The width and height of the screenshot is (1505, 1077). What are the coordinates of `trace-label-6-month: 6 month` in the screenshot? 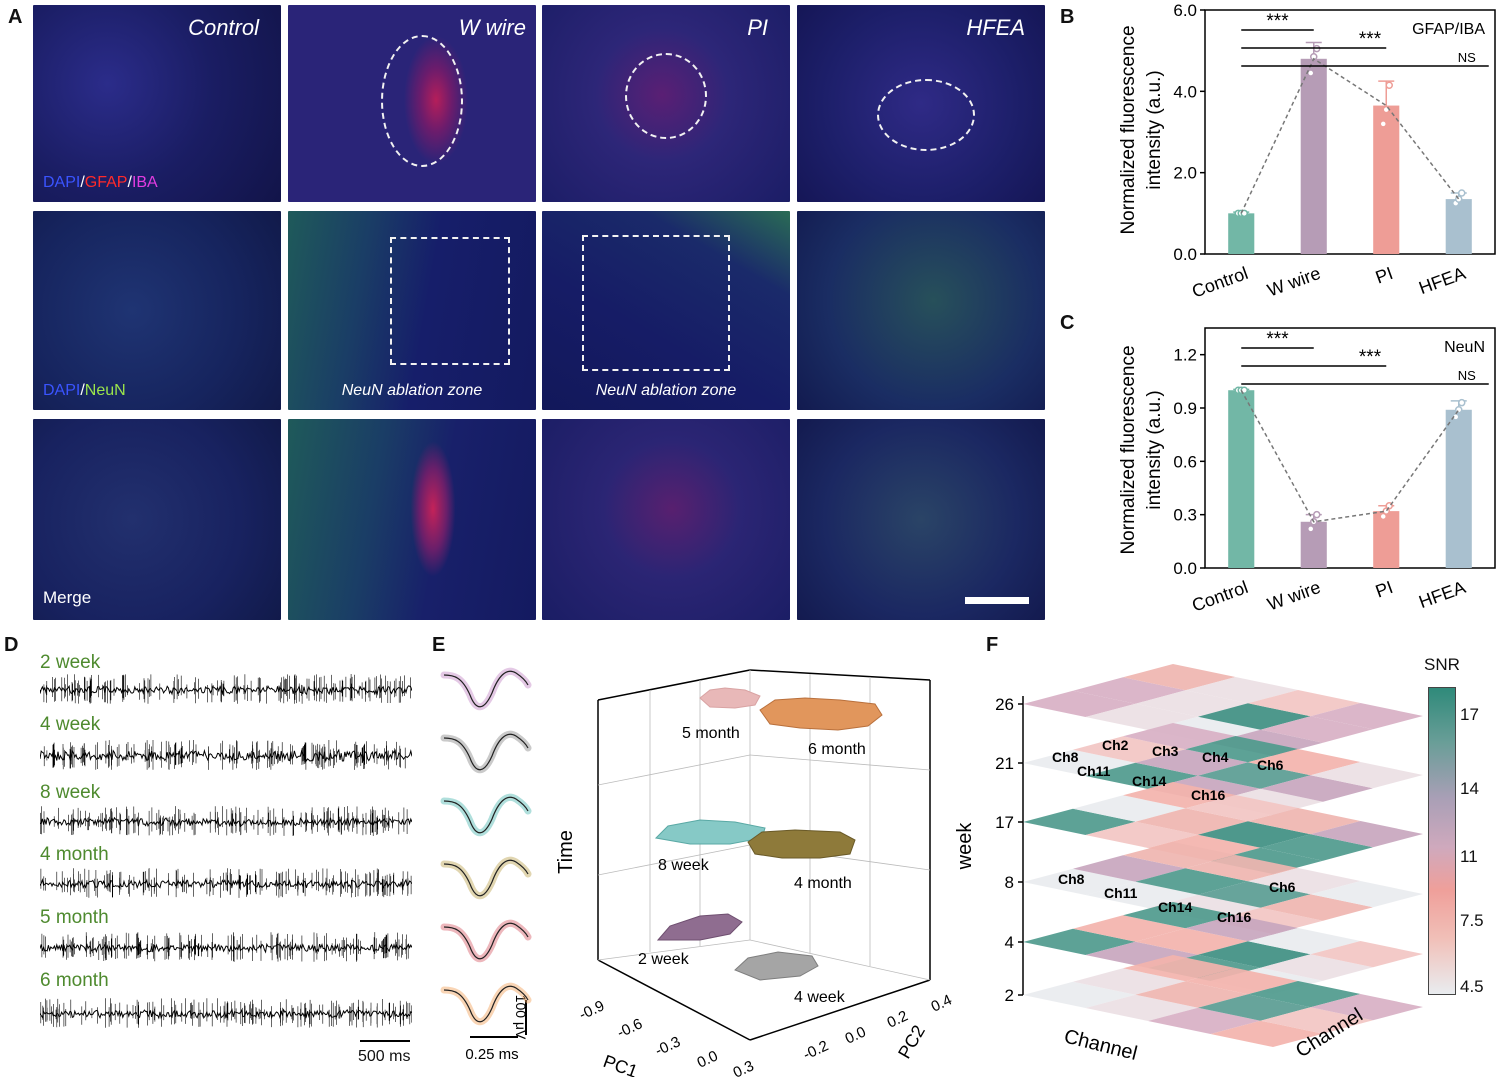 It's located at (74, 980).